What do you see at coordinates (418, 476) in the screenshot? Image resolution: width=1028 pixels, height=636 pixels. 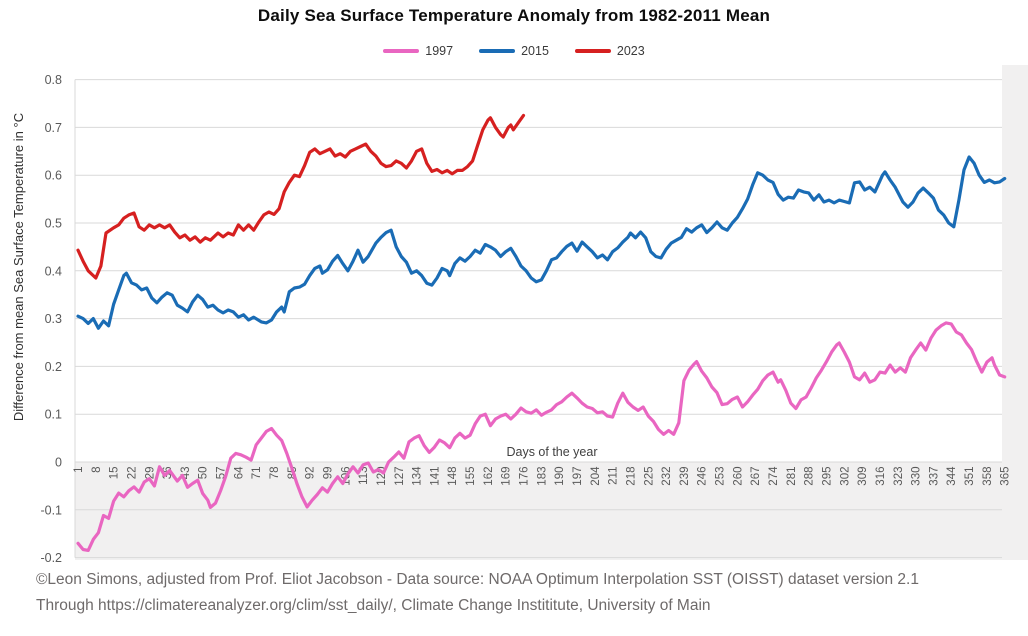 I see `x-tick-label: 134` at bounding box center [418, 476].